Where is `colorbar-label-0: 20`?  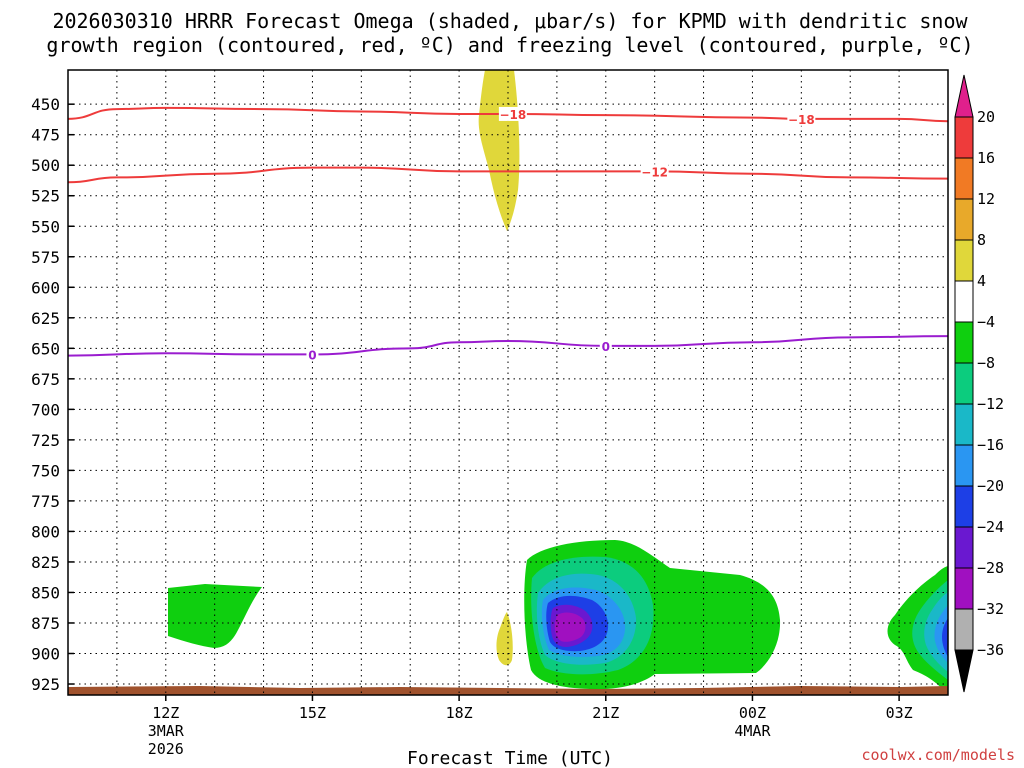 colorbar-label-0: 20 is located at coordinates (986, 117).